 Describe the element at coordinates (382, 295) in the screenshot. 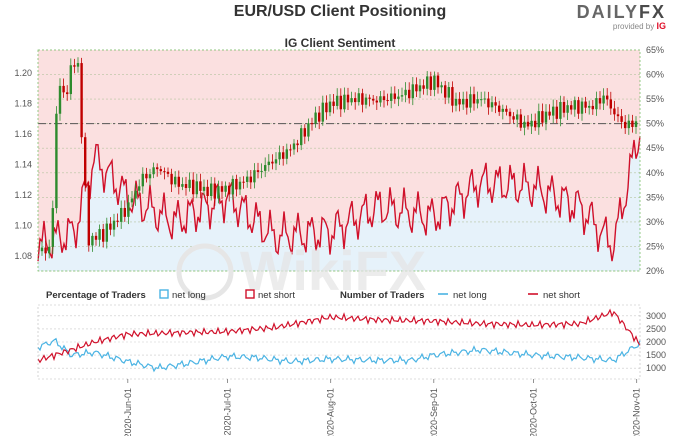

I see `legend-right-title: Number of Traders` at that location.